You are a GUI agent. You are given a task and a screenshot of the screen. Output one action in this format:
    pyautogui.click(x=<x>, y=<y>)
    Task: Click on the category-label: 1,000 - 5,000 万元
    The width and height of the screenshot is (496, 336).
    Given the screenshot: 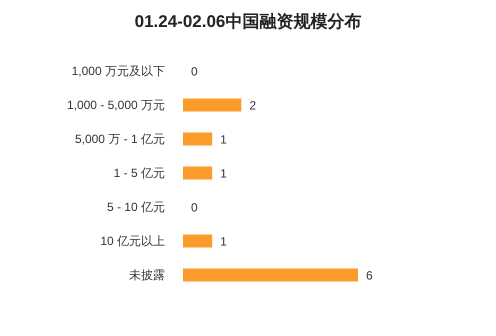 What is the action you would take?
    pyautogui.click(x=115, y=105)
    